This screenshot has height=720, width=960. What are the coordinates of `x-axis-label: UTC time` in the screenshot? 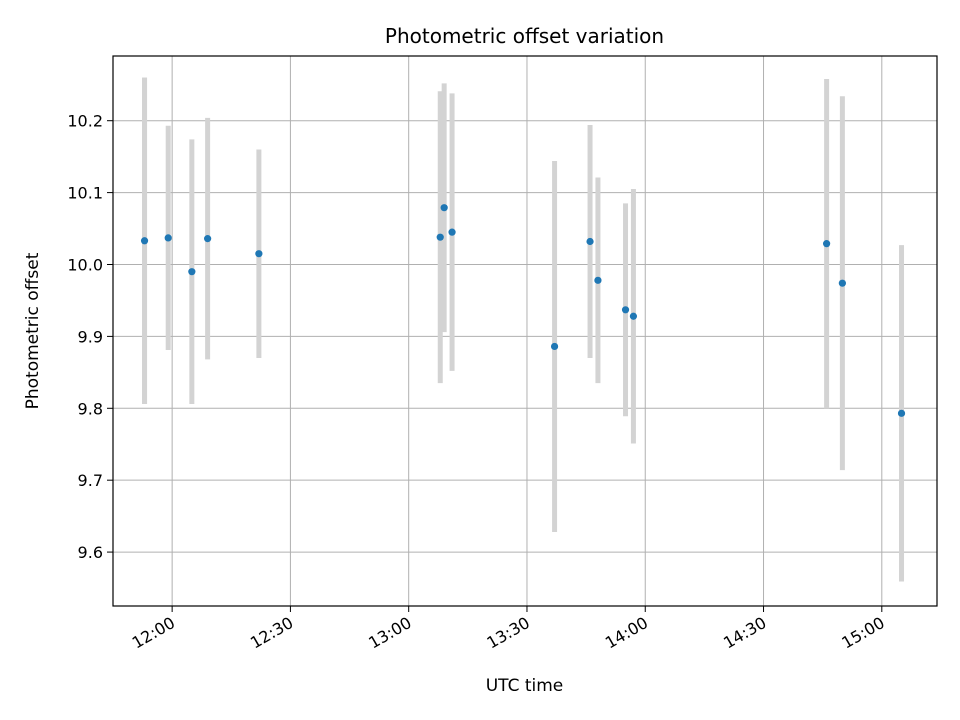 It's located at (525, 686).